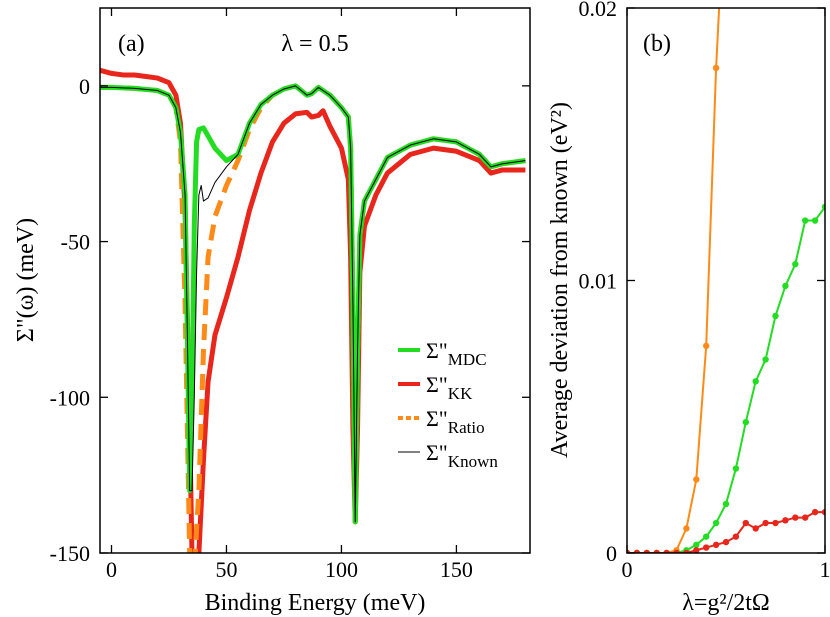 This screenshot has width=830, height=617. I want to click on y-tick-label: -150, so click(70, 553).